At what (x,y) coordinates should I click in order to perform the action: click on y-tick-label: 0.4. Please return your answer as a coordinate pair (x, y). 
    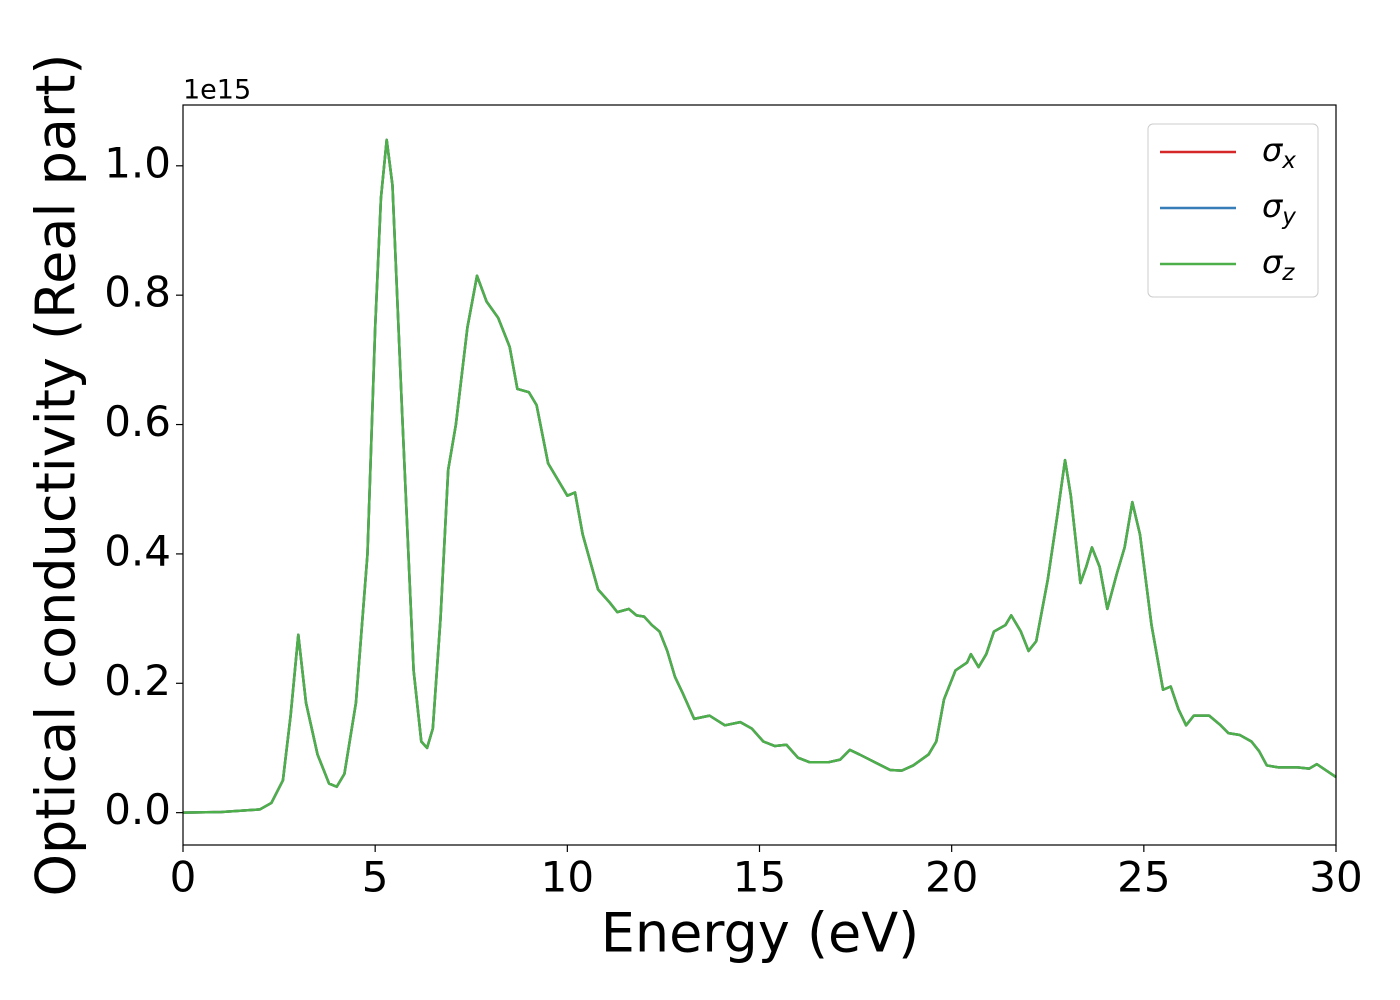
    Looking at the image, I should click on (137, 550).